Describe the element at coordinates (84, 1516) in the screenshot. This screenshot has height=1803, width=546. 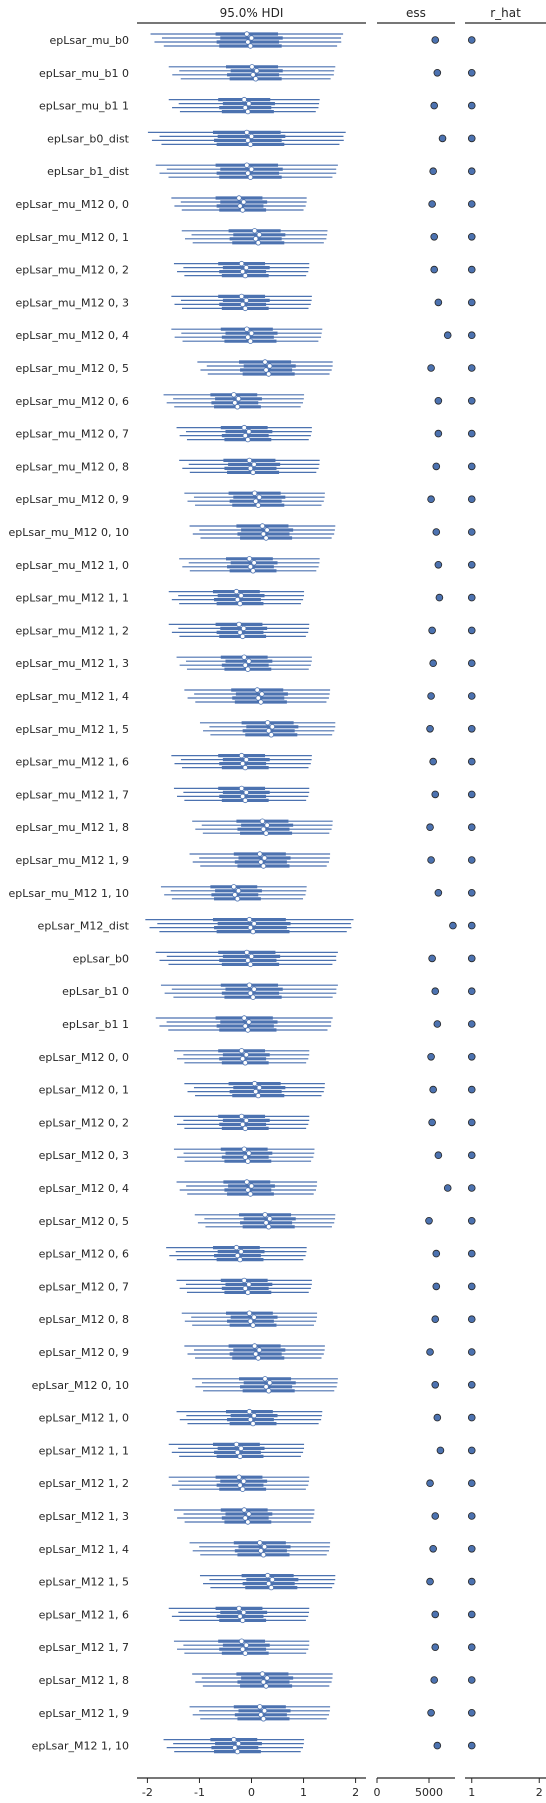
I see `row-label: epLsar_M12 1, 3` at that location.